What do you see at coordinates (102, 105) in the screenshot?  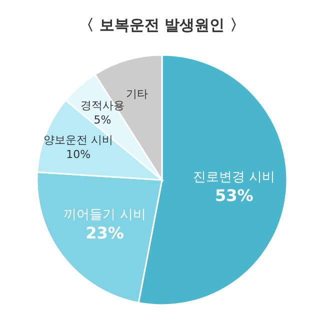 I see `slice-label: 경적사용` at bounding box center [102, 105].